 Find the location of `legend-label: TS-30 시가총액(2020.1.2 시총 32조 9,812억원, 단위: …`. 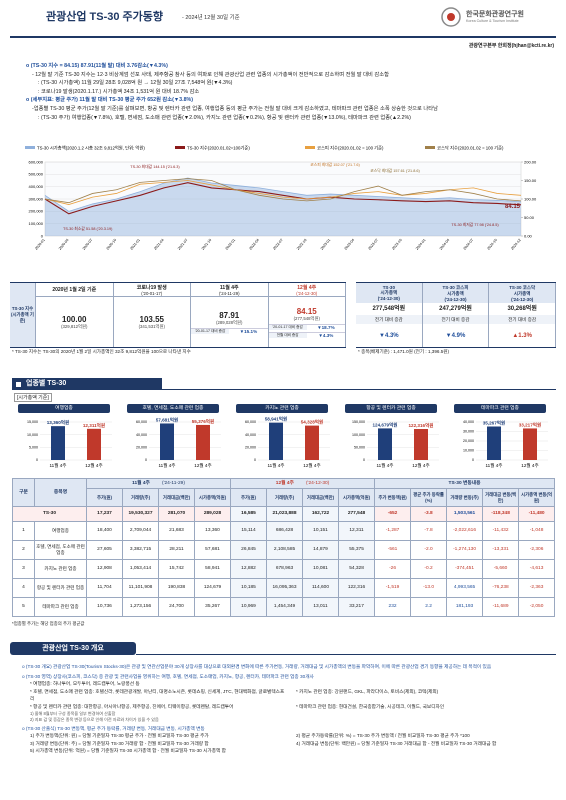

legend-label: TS-30 시가총액(2020.1.2 시총 32조 9,812억원, 단위: … is located at coordinates (91, 147).